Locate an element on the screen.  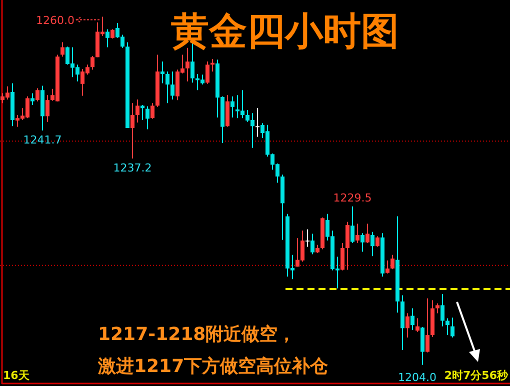
annotation: 1241.7 is located at coordinates (42, 140).